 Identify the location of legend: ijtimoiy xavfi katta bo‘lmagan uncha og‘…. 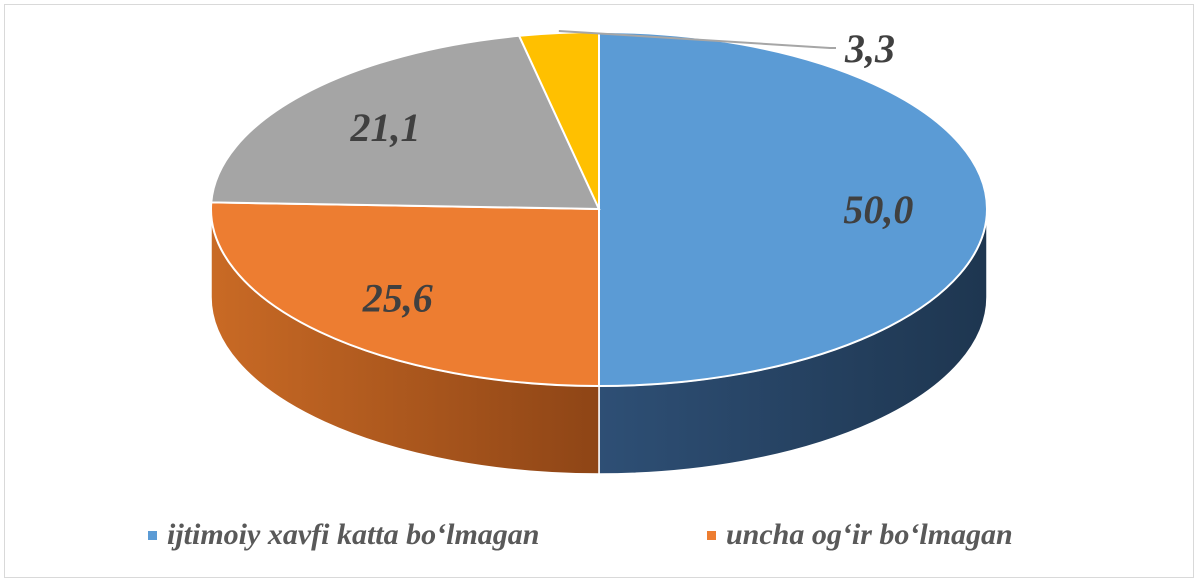
(600, 535).